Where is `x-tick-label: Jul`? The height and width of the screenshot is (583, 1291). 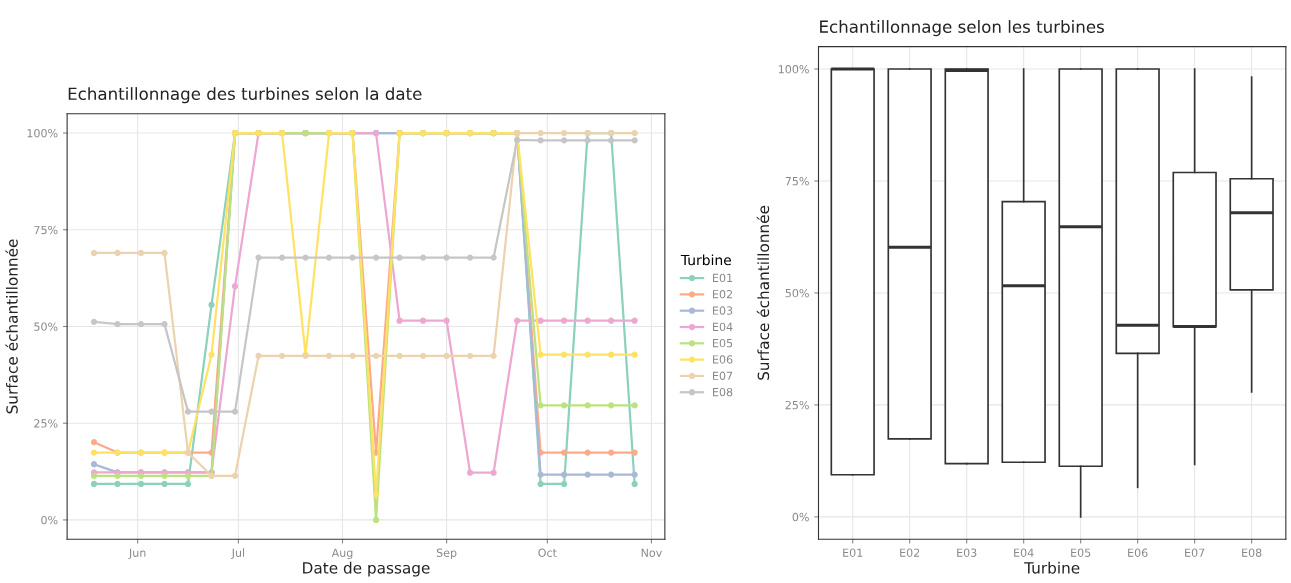
x-tick-label: Jul is located at coordinates (238, 553).